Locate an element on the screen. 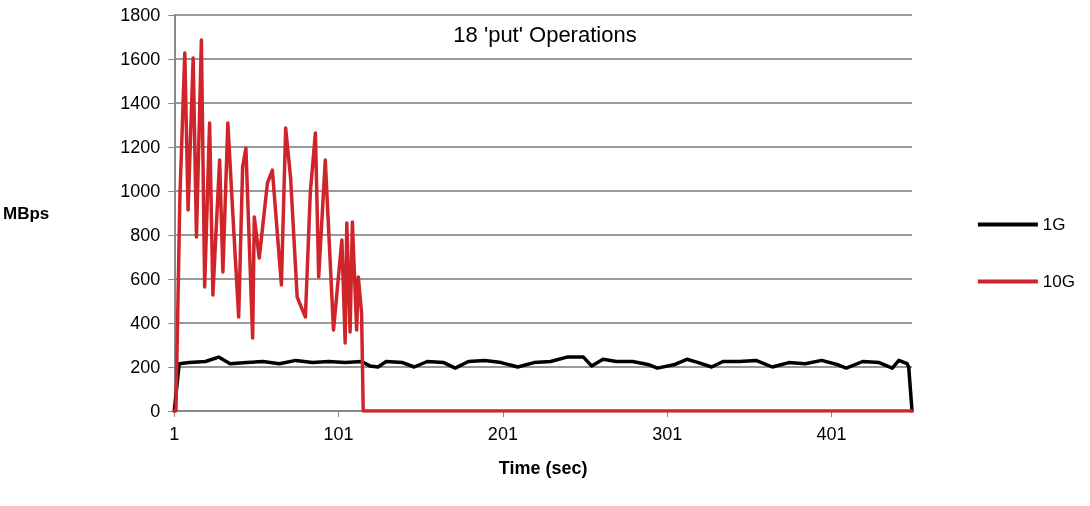  y-tick-label: 1800 is located at coordinates (140, 15).